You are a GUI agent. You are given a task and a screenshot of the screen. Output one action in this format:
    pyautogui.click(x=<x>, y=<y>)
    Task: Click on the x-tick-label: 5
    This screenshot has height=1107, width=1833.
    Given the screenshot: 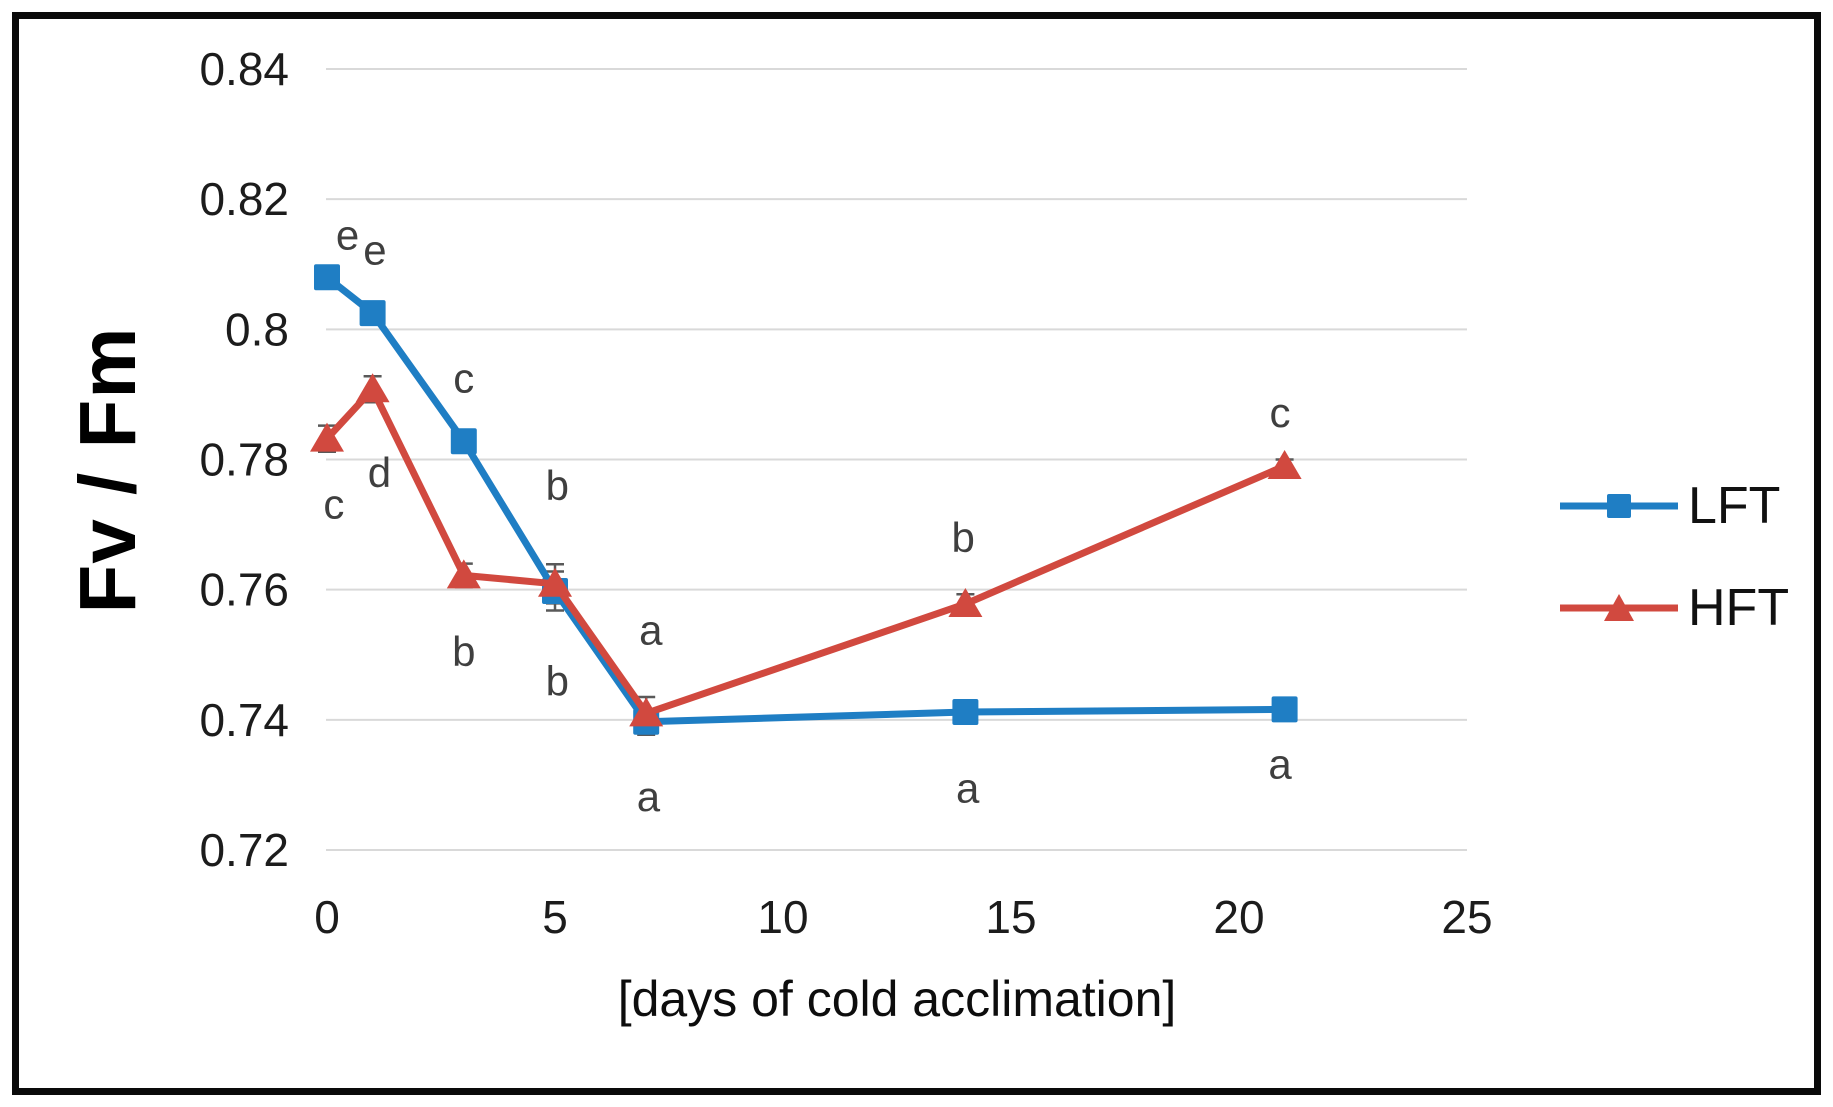 What is the action you would take?
    pyautogui.click(x=555, y=917)
    